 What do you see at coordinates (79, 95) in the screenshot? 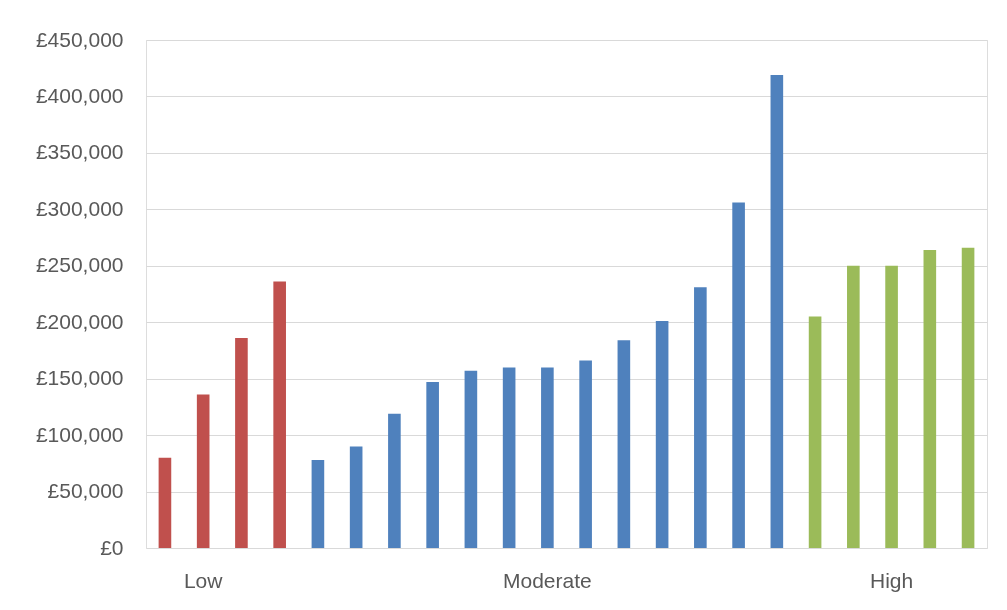
I see `y-tick-label: £400,000` at bounding box center [79, 95].